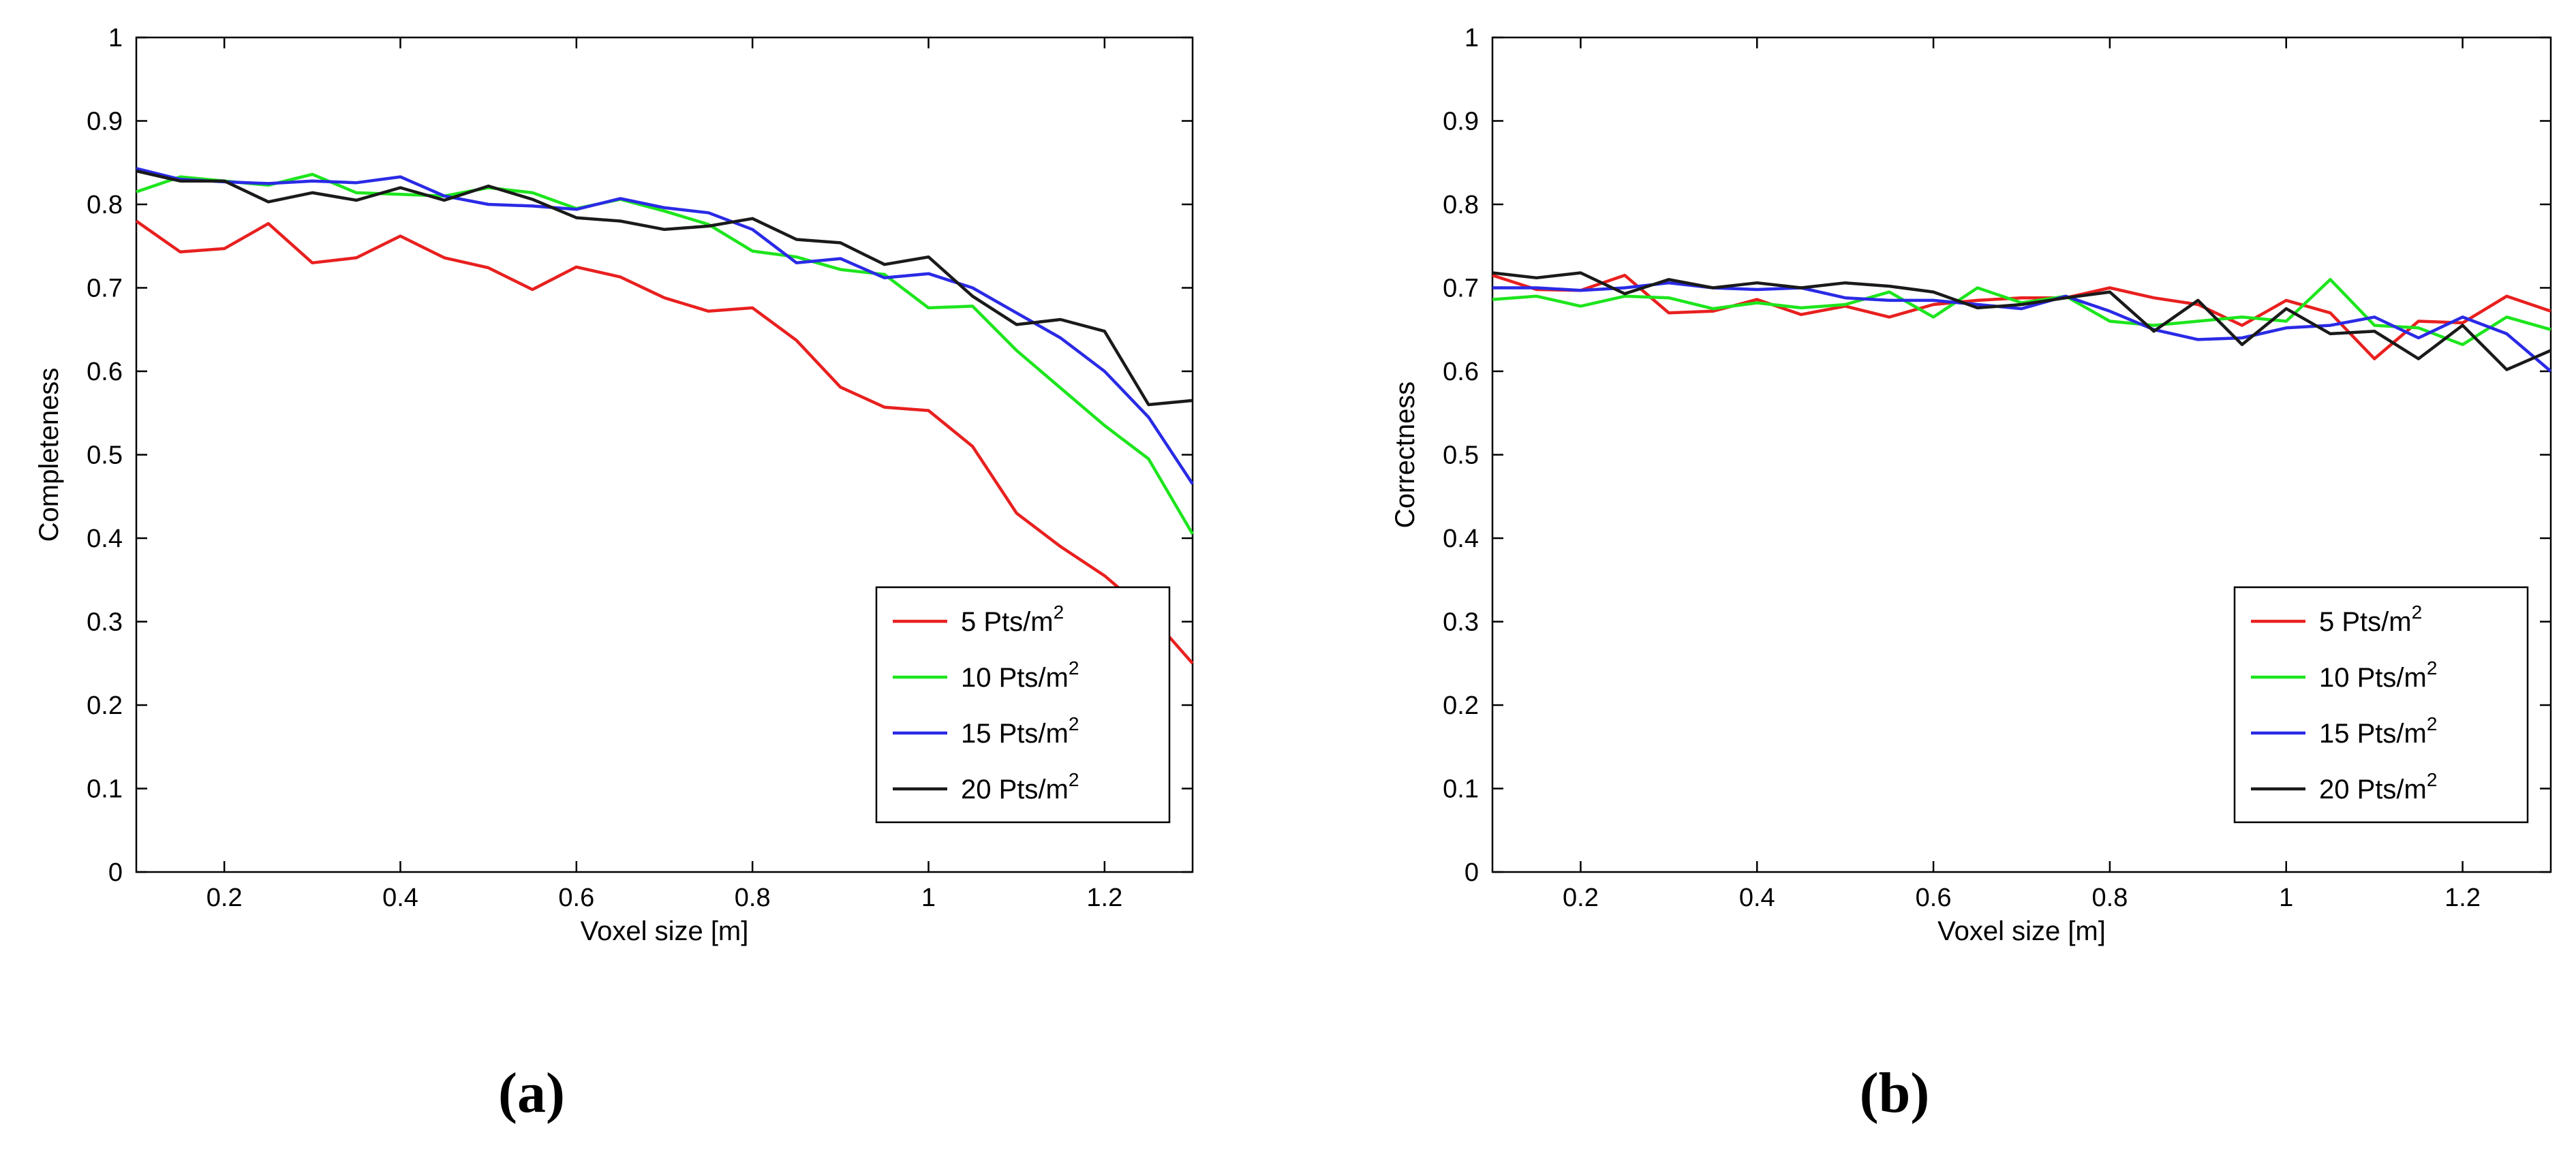  I want to click on panel-label: (b), so click(1895, 1093).